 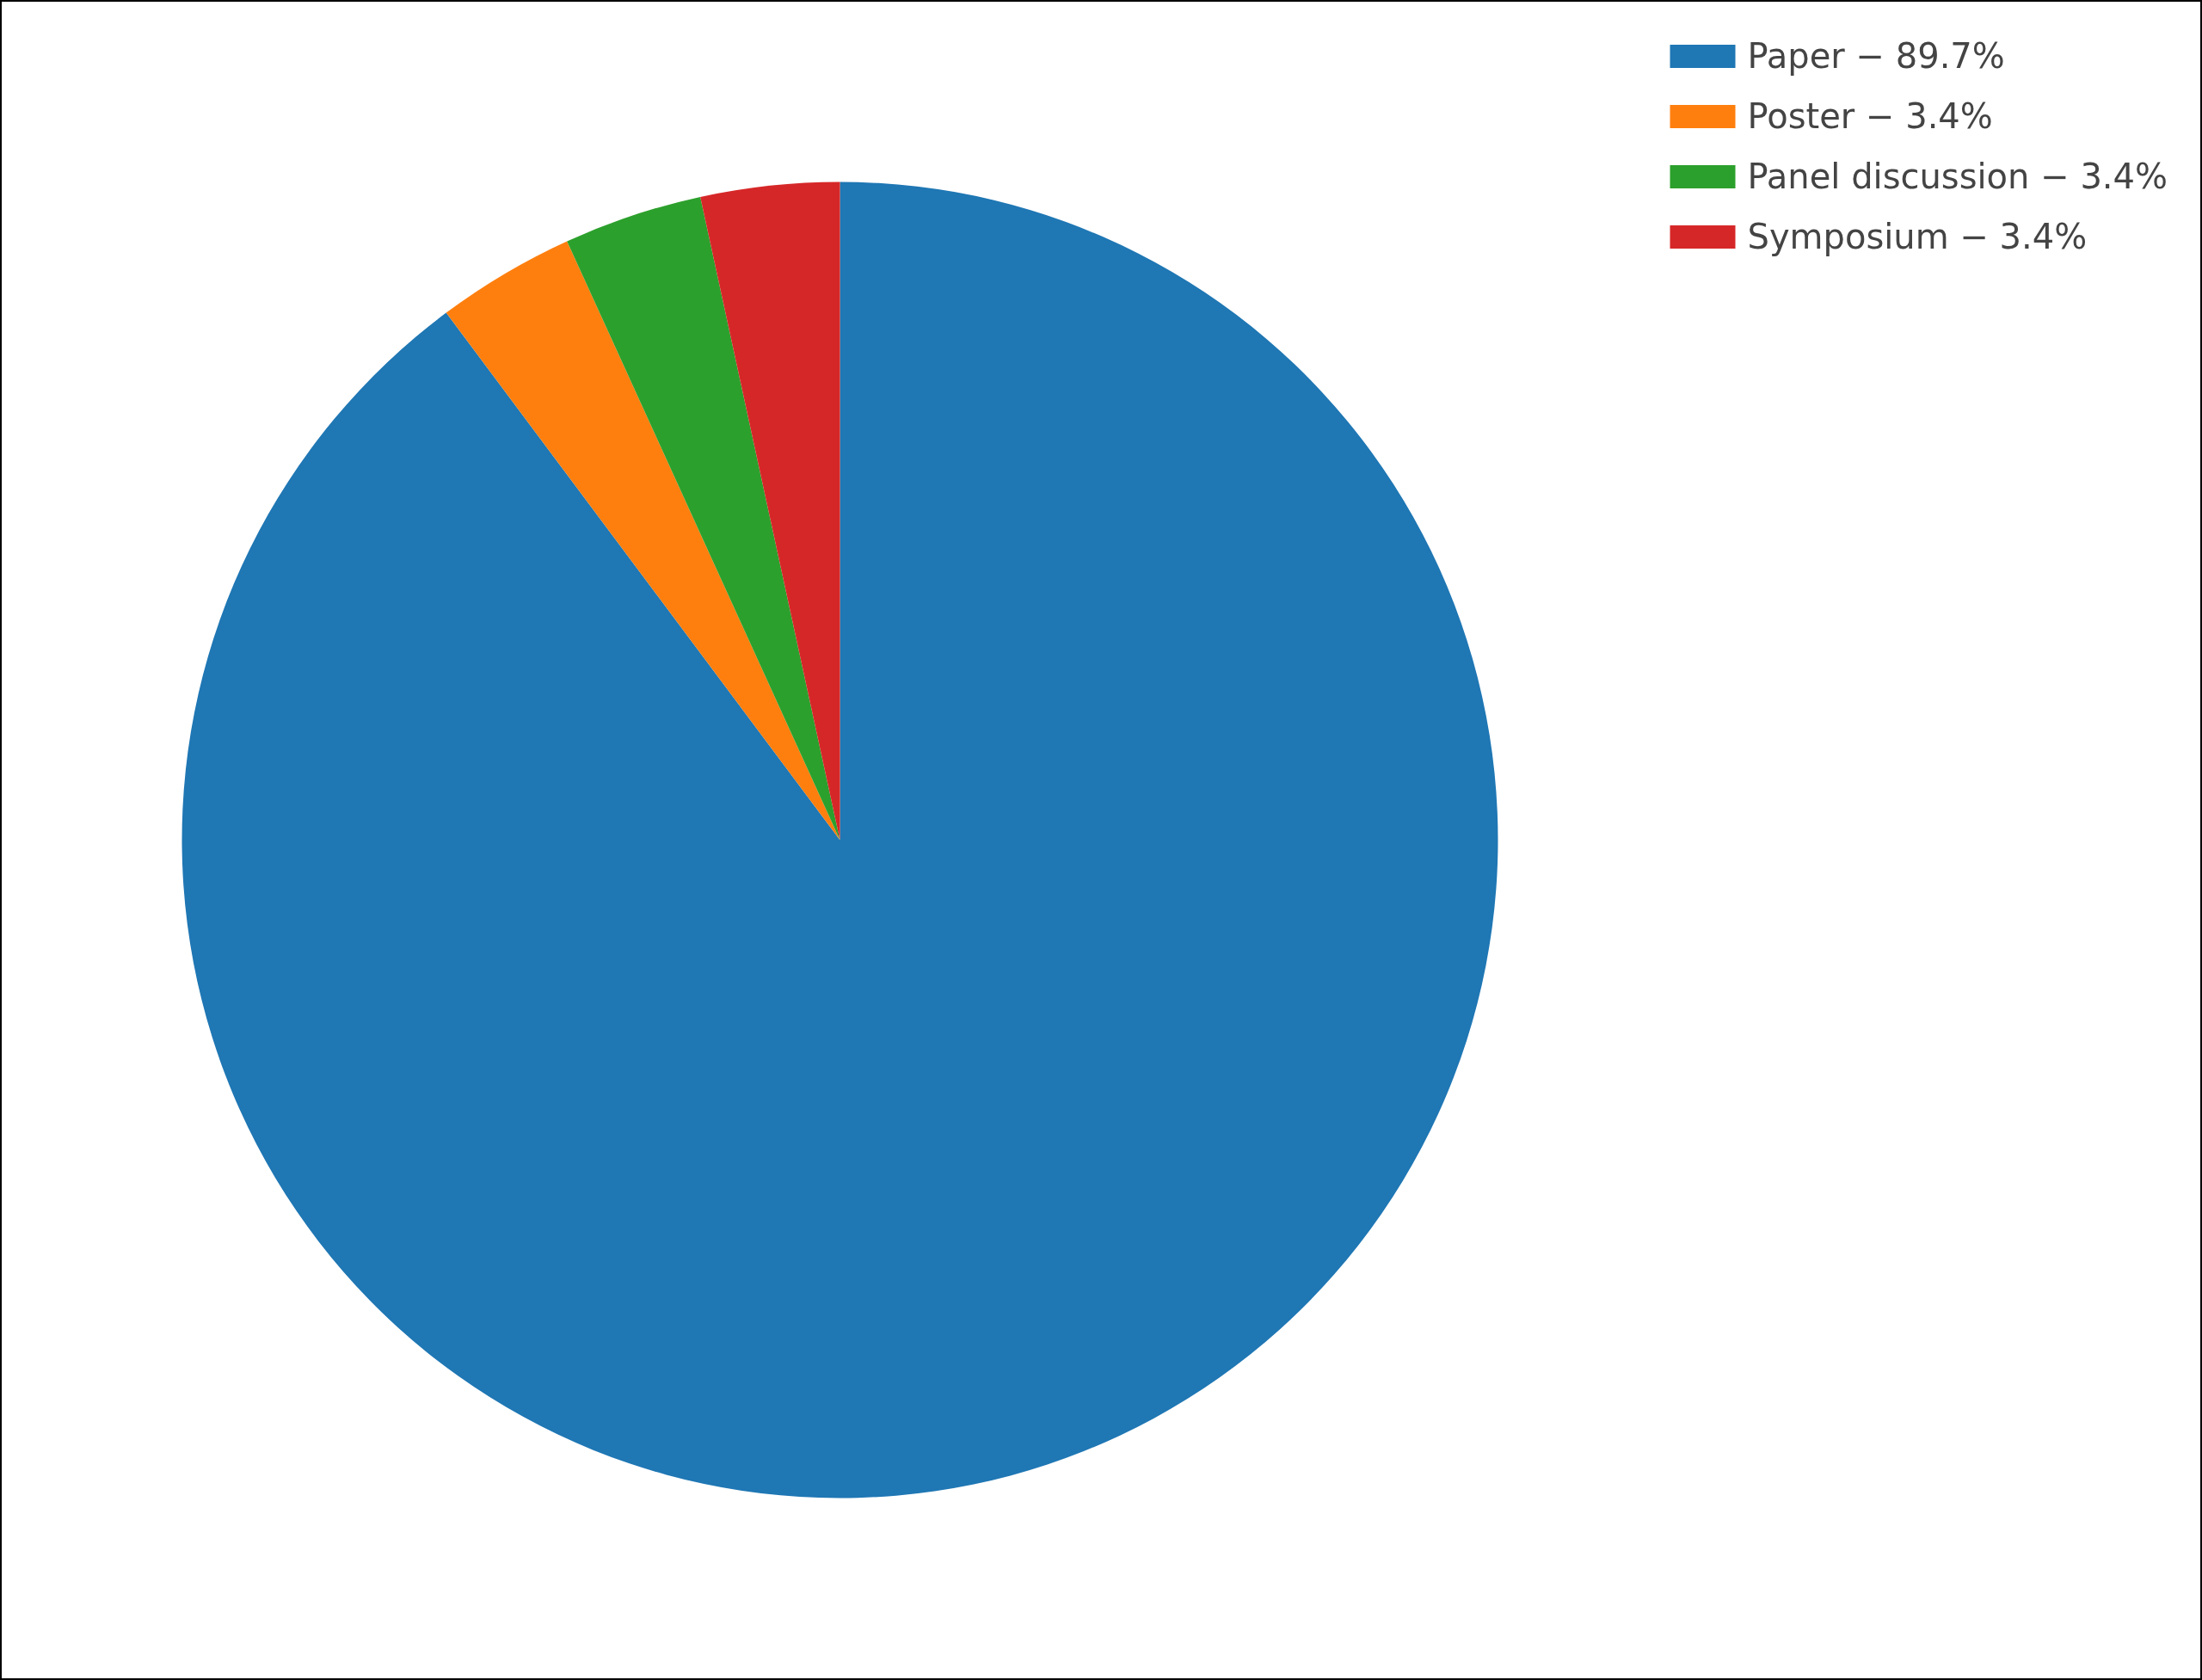 What do you see at coordinates (1957, 177) in the screenshot?
I see `legend-label: Panel discussion − 3.4%` at bounding box center [1957, 177].